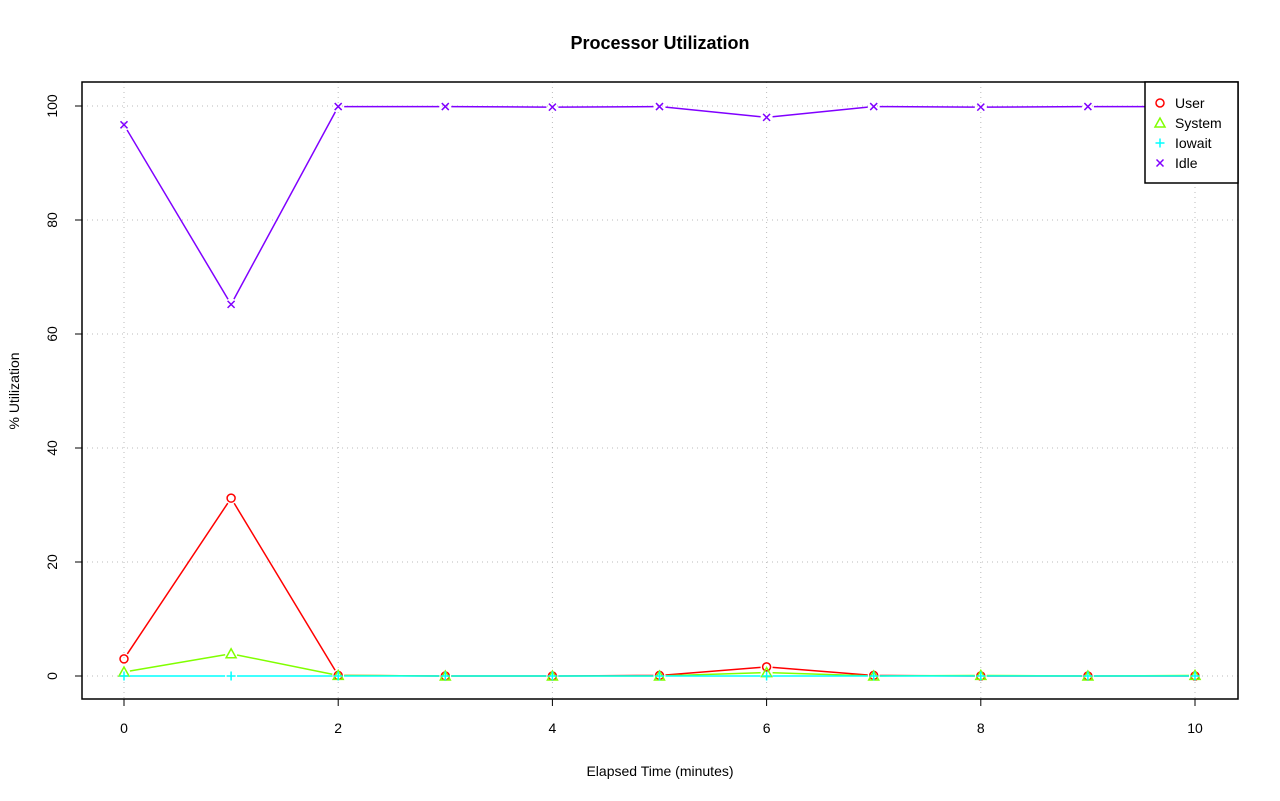 Image resolution: width=1280 pixels, height=801 pixels. What do you see at coordinates (1160, 163) in the screenshot?
I see `legend-marker-idle` at bounding box center [1160, 163].